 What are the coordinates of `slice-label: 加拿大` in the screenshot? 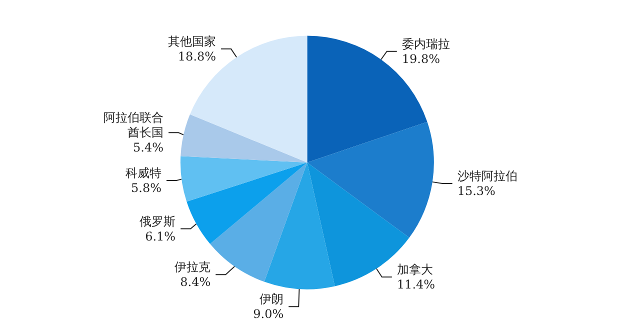 It's located at (414, 269).